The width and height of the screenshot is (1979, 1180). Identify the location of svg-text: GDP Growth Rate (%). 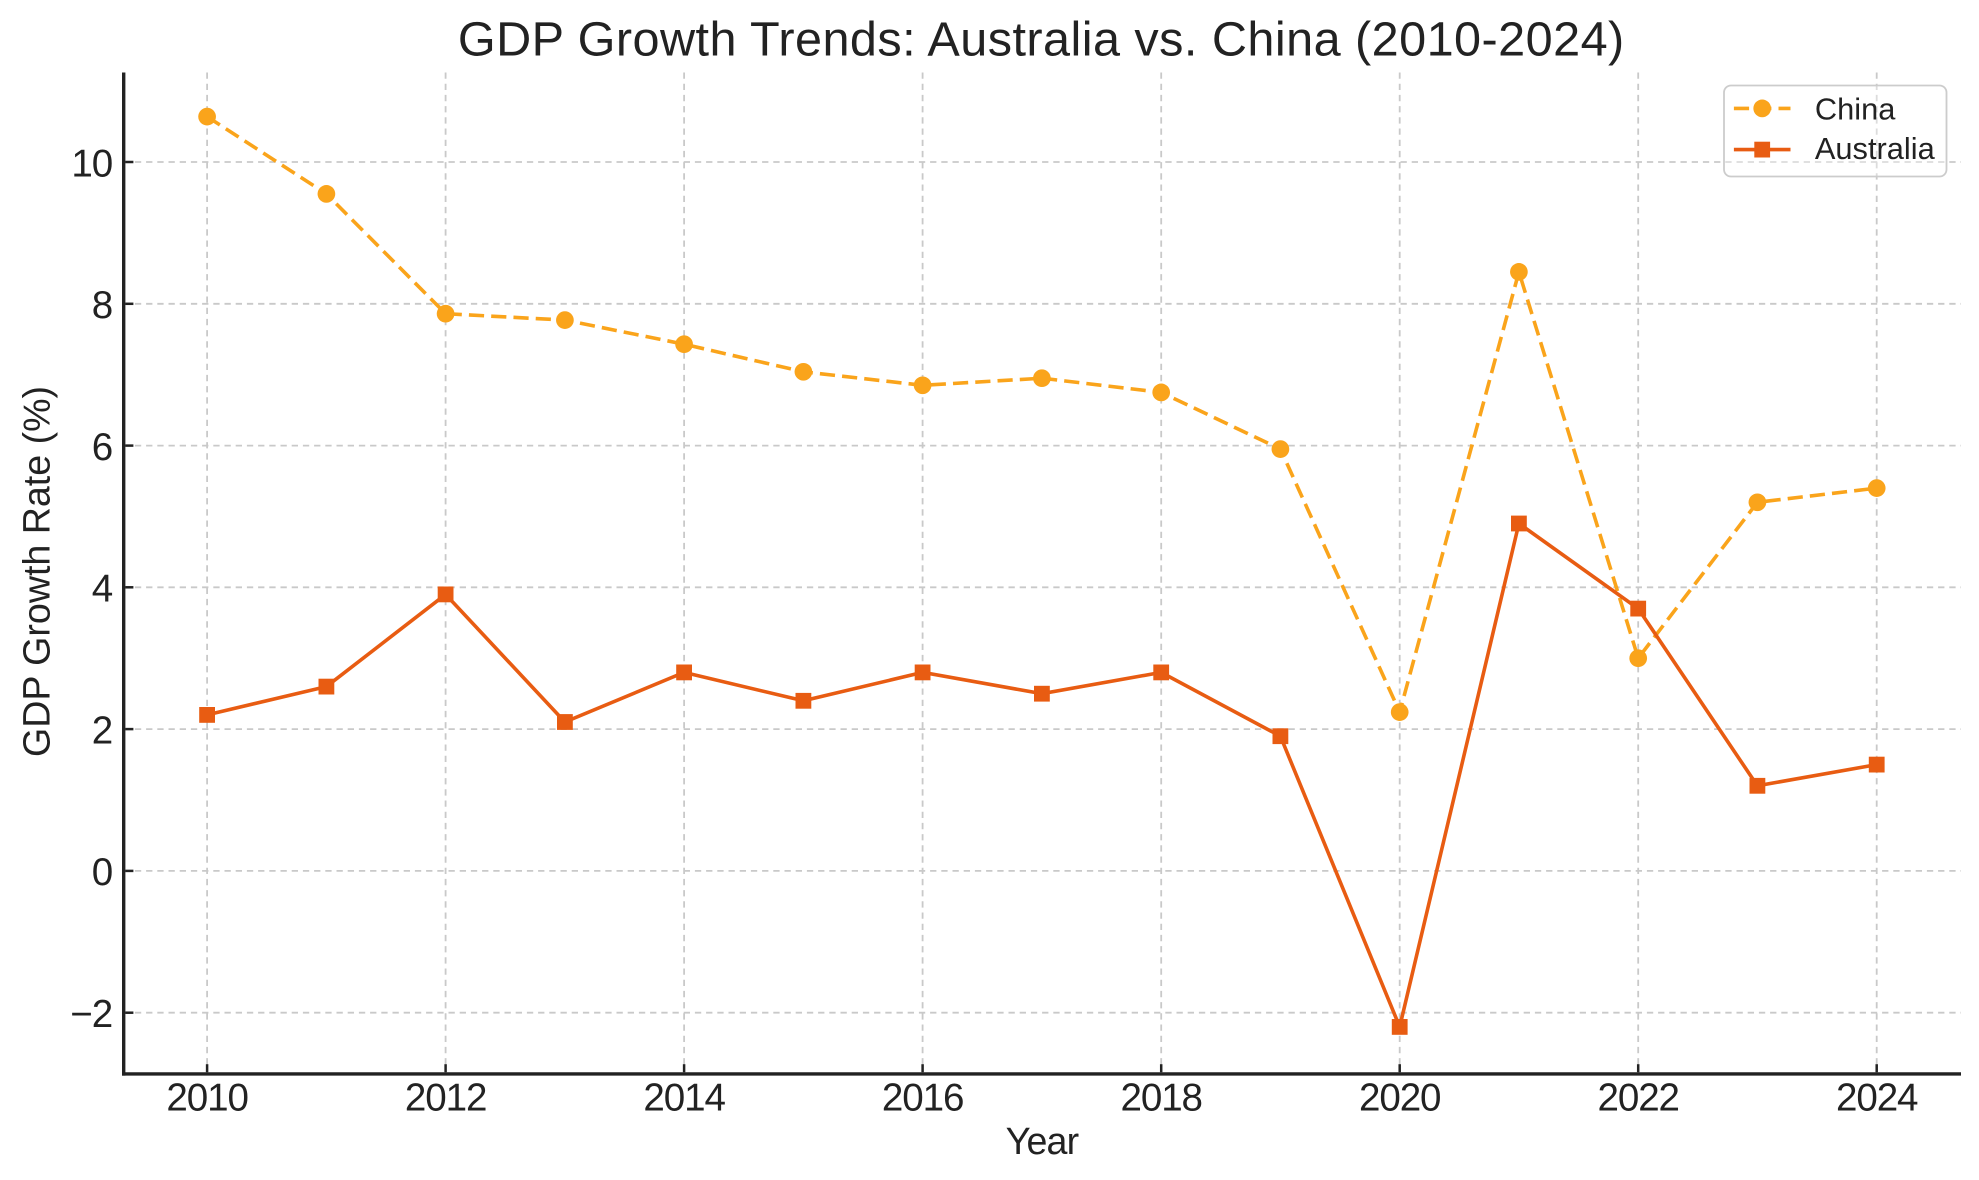
(37, 571).